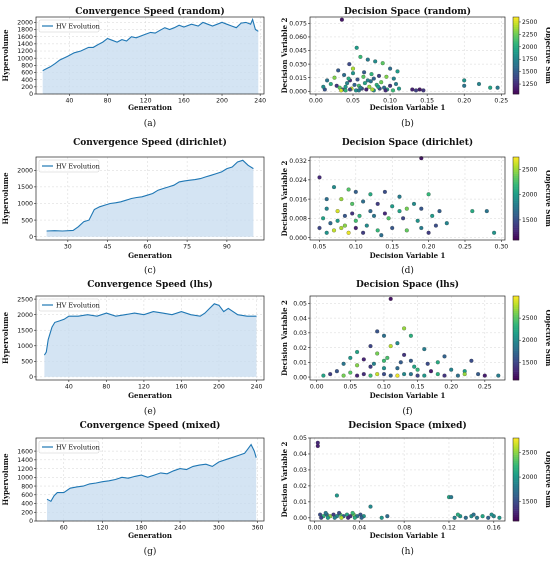 The width and height of the screenshot is (550, 565). Describe the element at coordinates (298, 51) in the screenshot. I see `y-tick-label: 0.045` at that location.